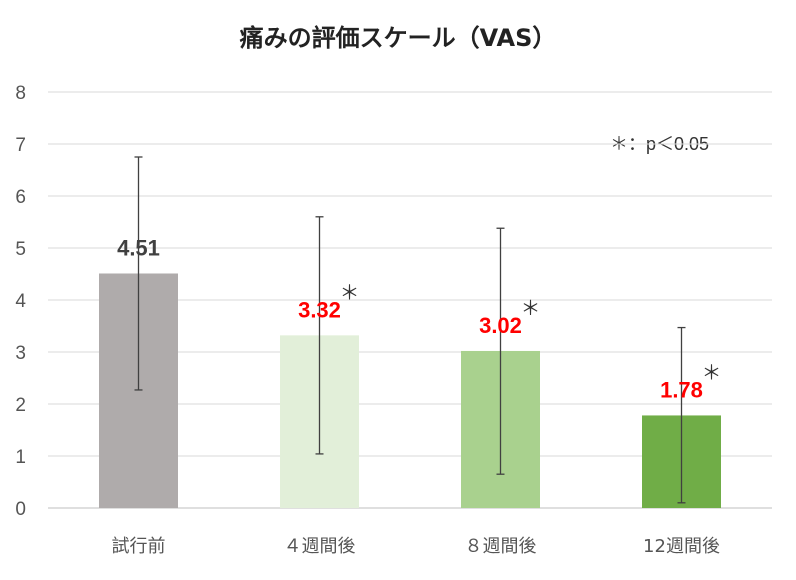 Image resolution: width=796 pixels, height=580 pixels. What do you see at coordinates (681, 389) in the screenshot?
I see `data-label: 1.78` at bounding box center [681, 389].